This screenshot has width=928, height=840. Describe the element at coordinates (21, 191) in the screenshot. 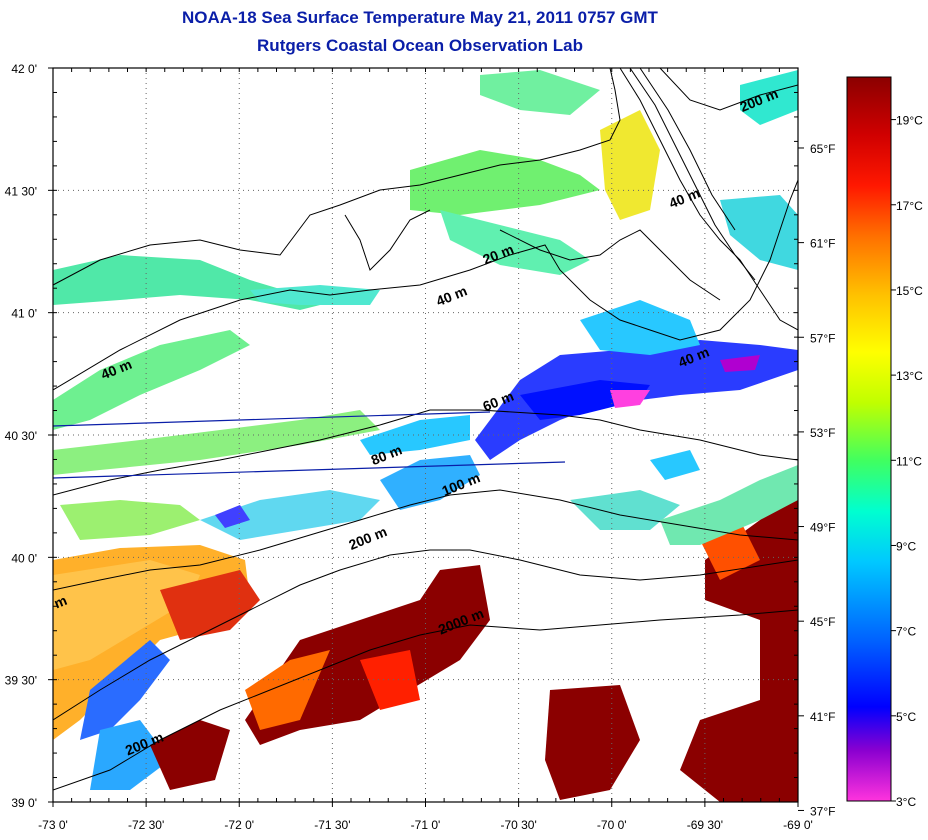

I see `lat-tick-label: 41 30'` at that location.